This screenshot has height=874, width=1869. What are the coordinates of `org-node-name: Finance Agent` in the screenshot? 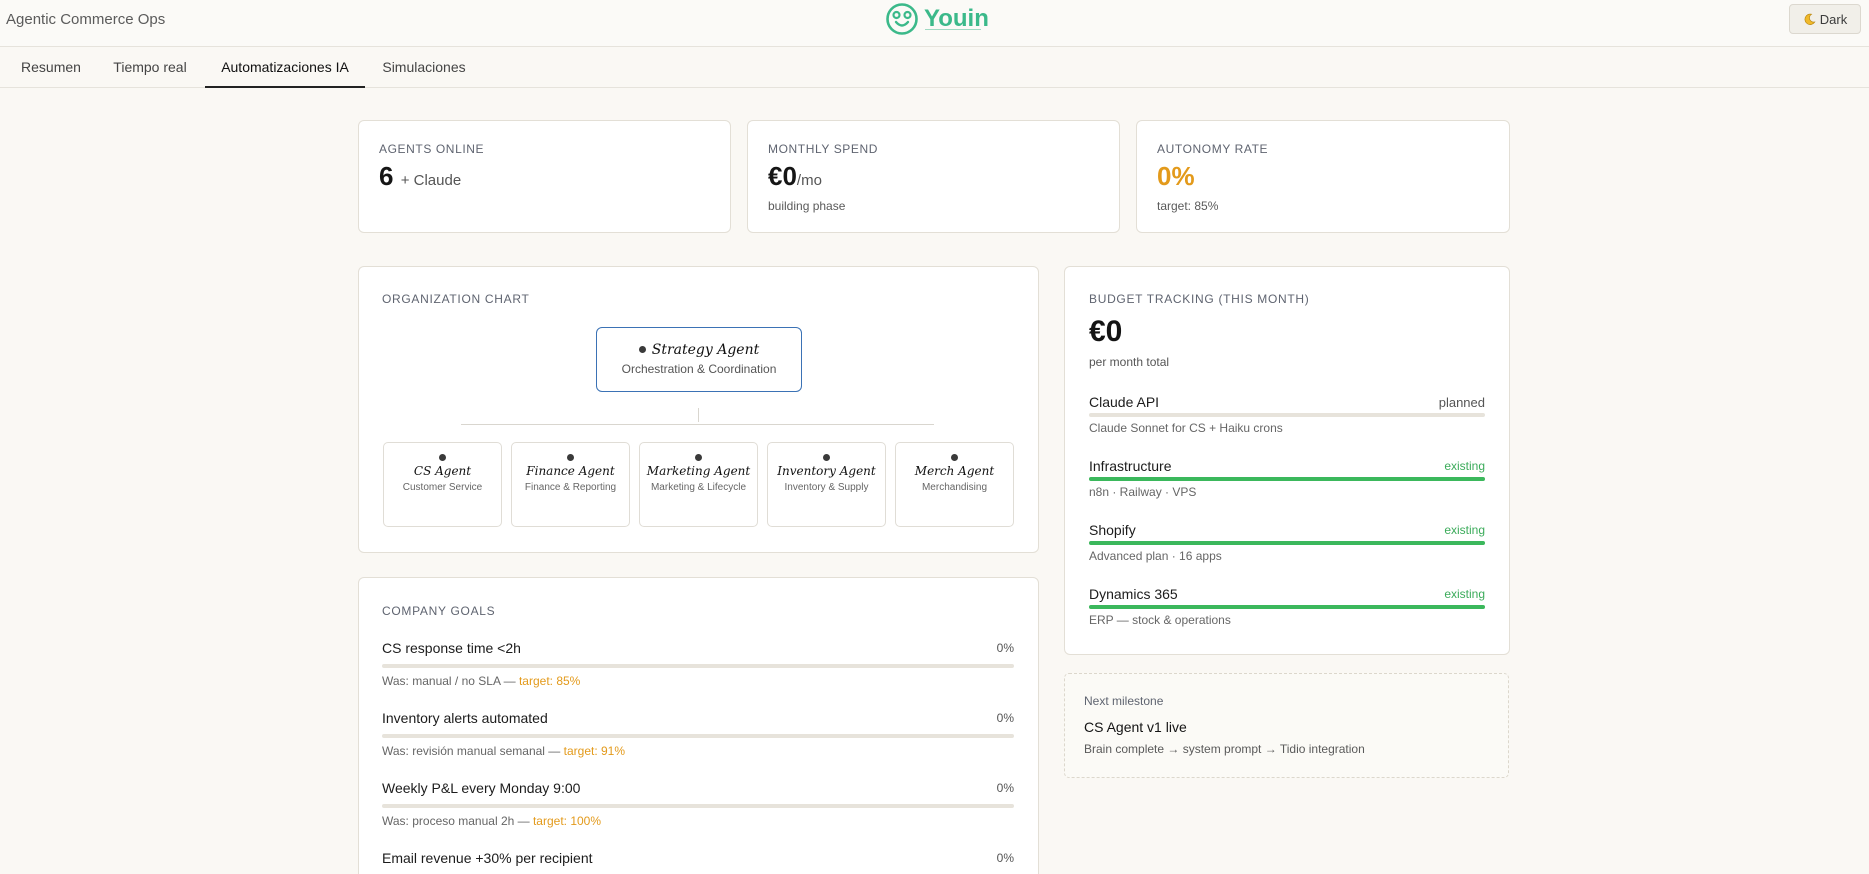 It's located at (570, 471).